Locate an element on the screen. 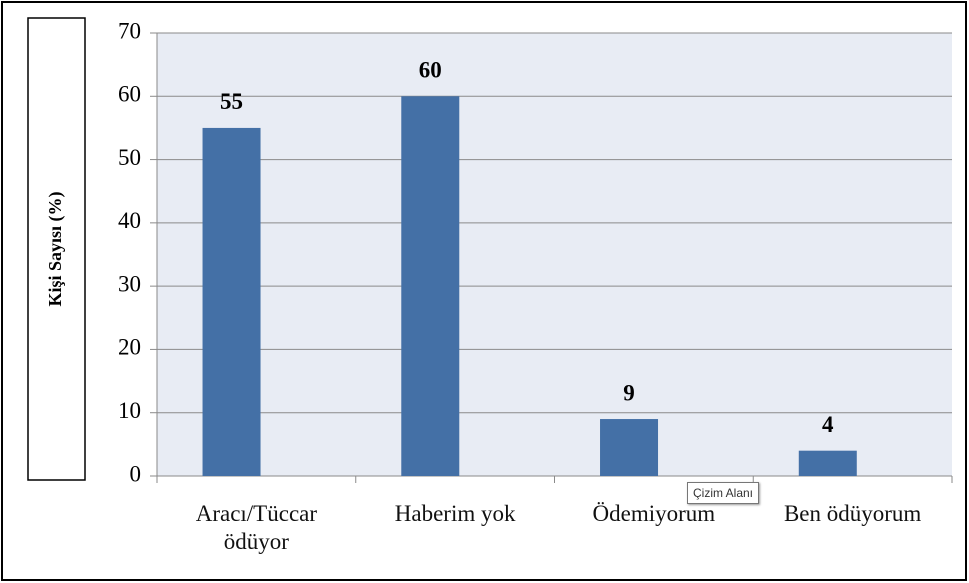 This screenshot has width=969, height=583. x-tick-label: Ödemiyorum is located at coordinates (654, 513).